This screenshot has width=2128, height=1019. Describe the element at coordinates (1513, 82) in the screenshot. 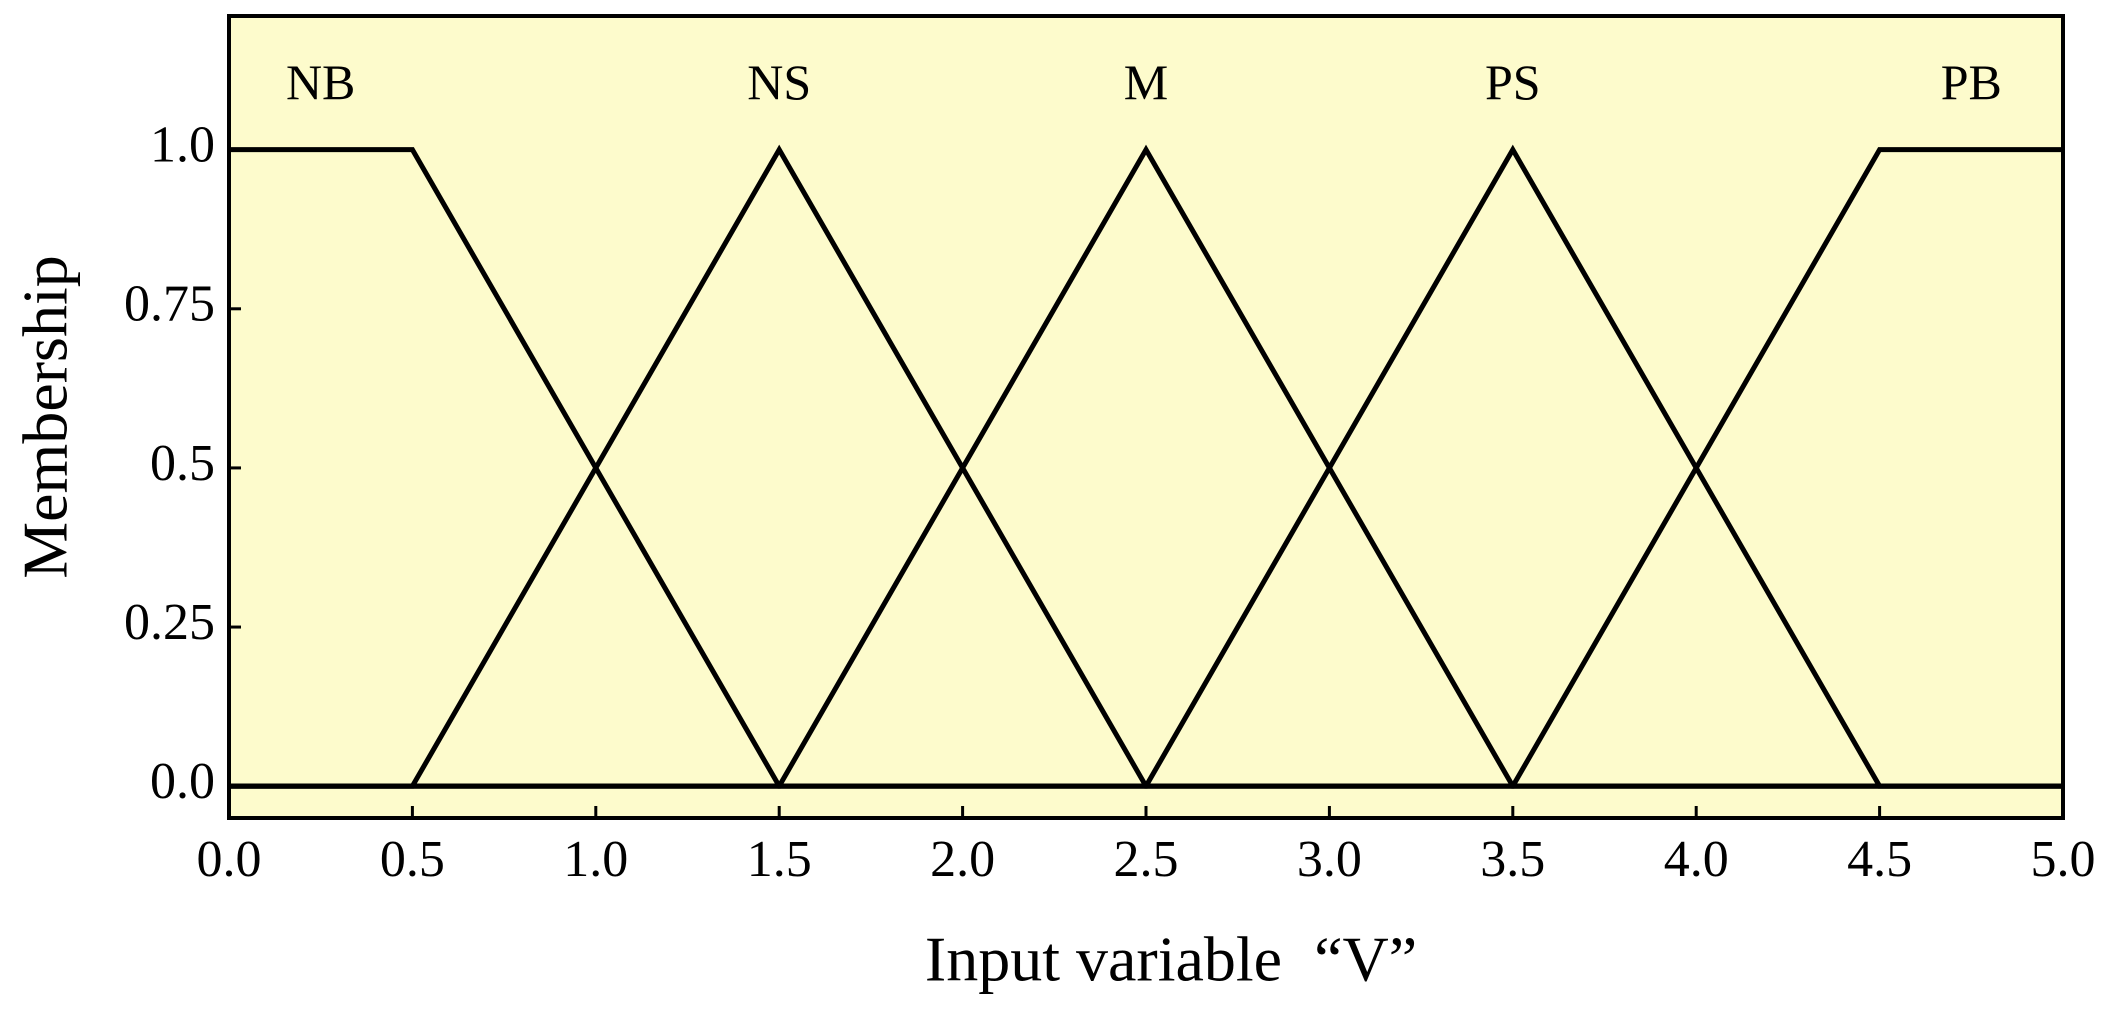

I see `series-label: PS` at that location.